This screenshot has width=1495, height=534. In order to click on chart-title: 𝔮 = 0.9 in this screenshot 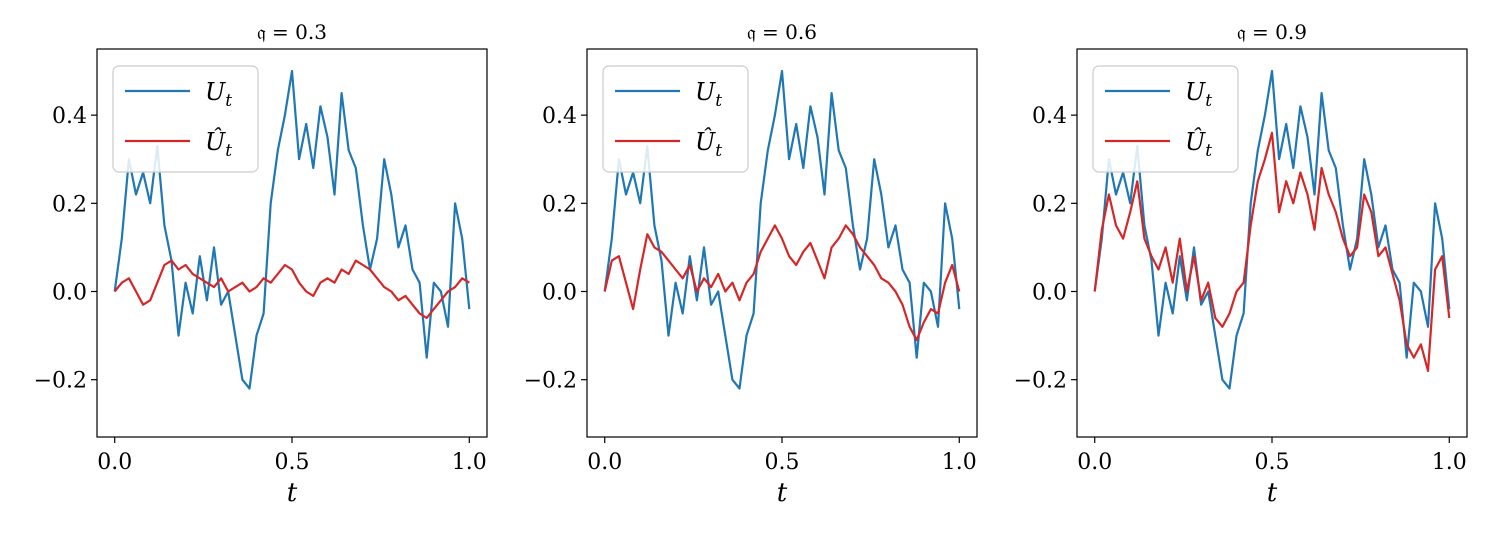, I will do `click(1272, 32)`.